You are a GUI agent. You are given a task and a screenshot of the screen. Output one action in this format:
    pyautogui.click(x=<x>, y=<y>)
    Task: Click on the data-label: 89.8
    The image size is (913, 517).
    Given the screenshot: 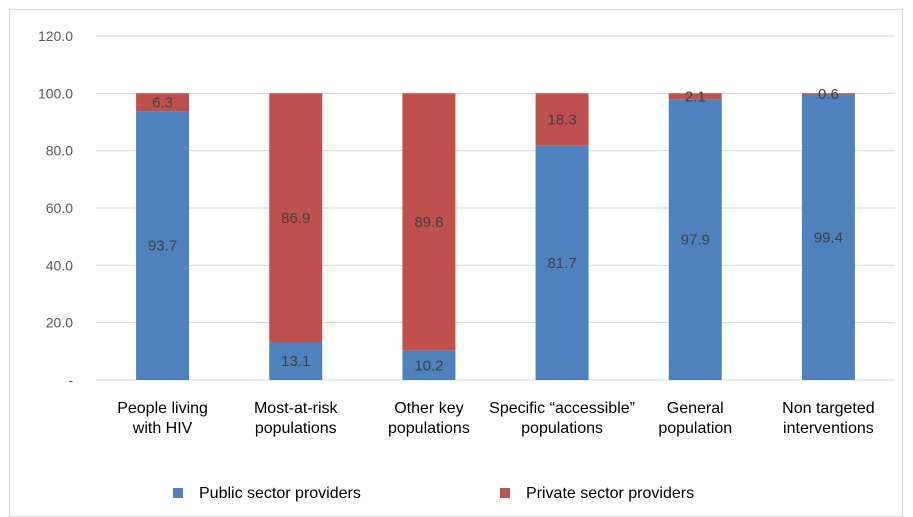 What is the action you would take?
    pyautogui.click(x=428, y=222)
    